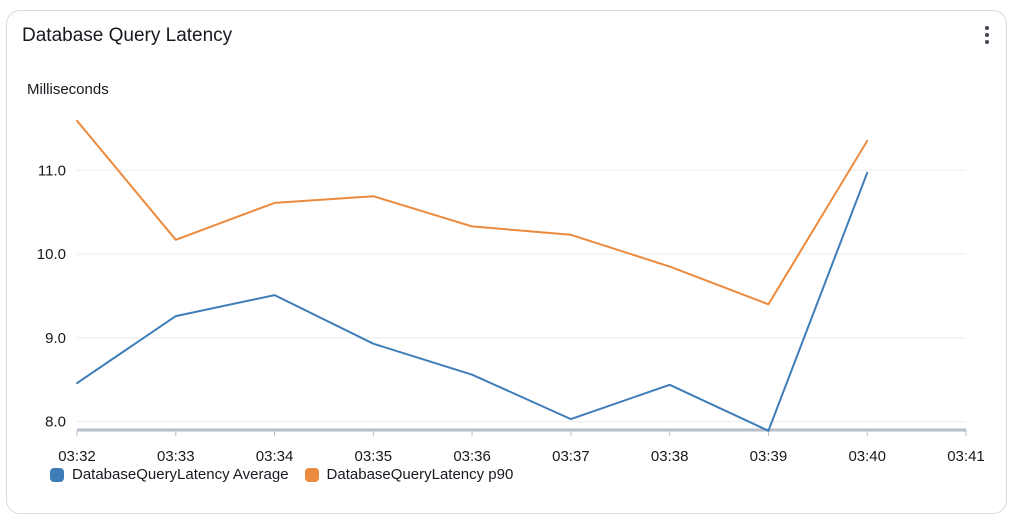 The width and height of the screenshot is (1024, 523). I want to click on legend-swatch-p90, so click(311, 474).